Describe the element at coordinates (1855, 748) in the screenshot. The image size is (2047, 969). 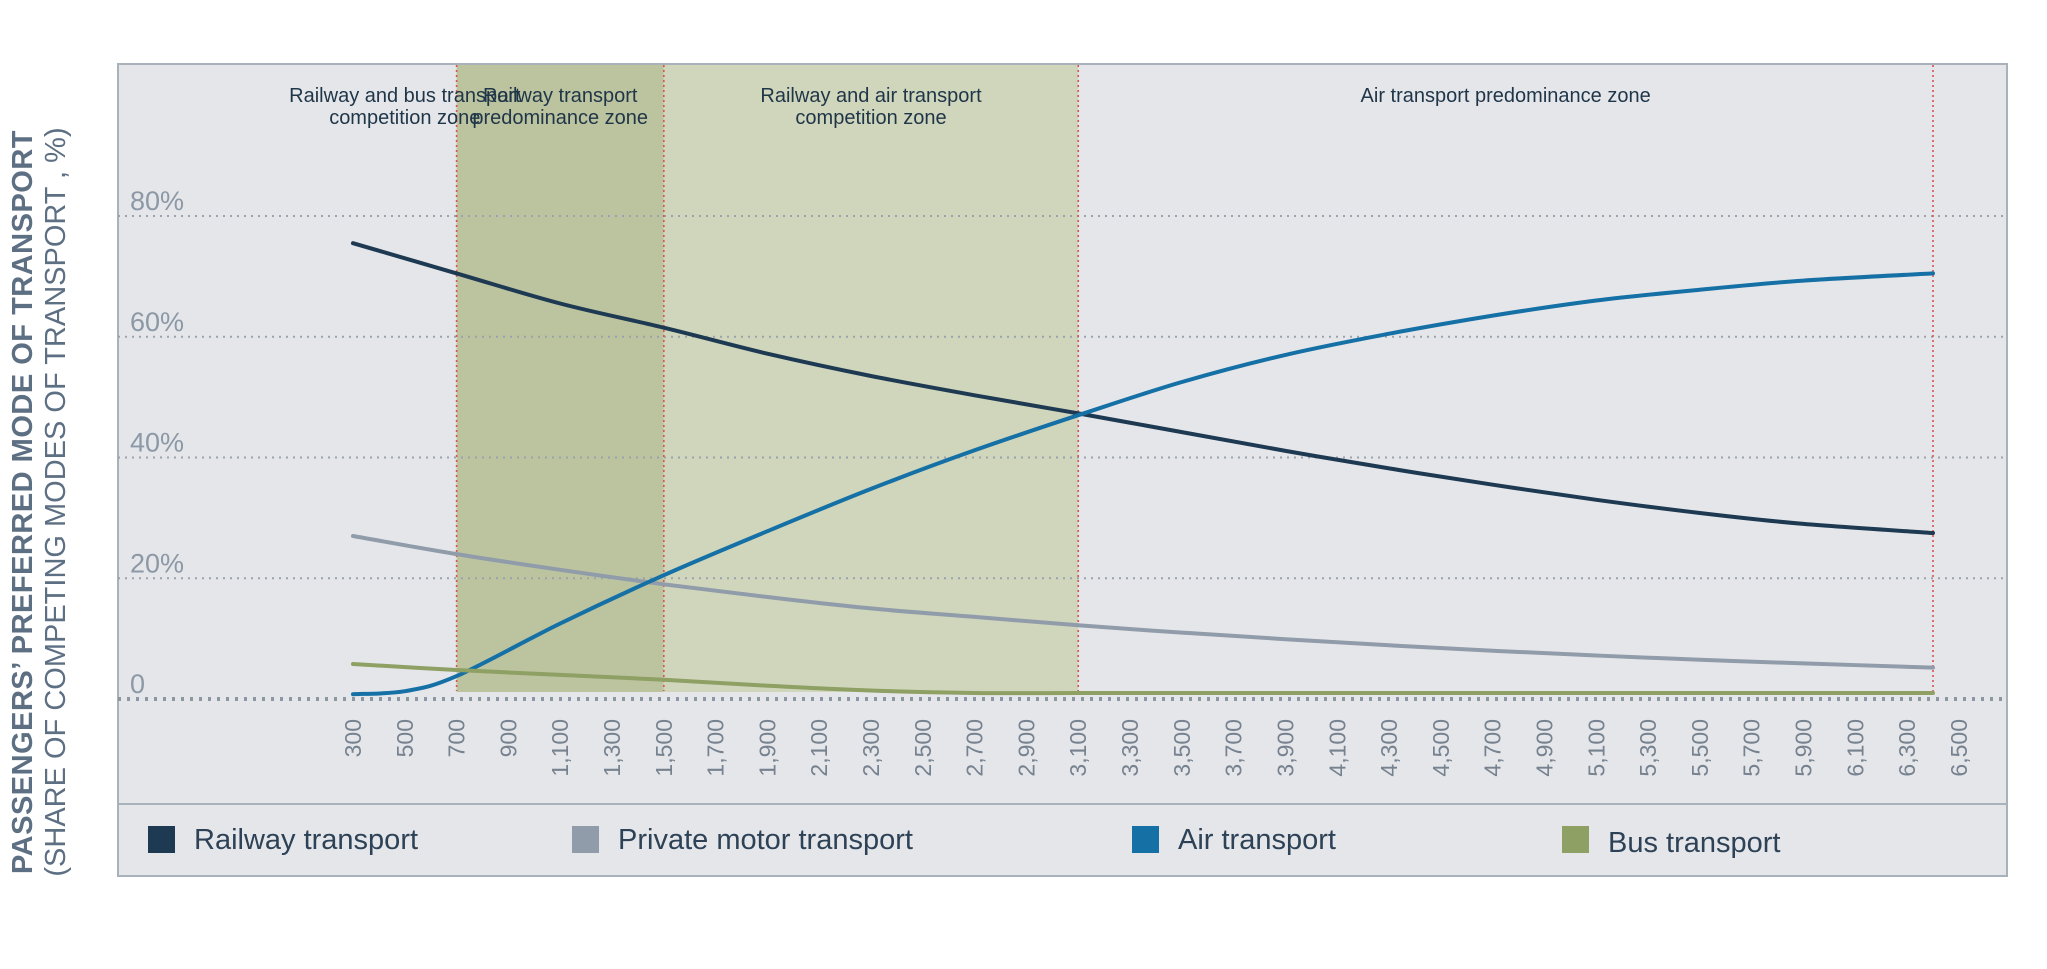
I see `x-tick-label: 6,100` at that location.